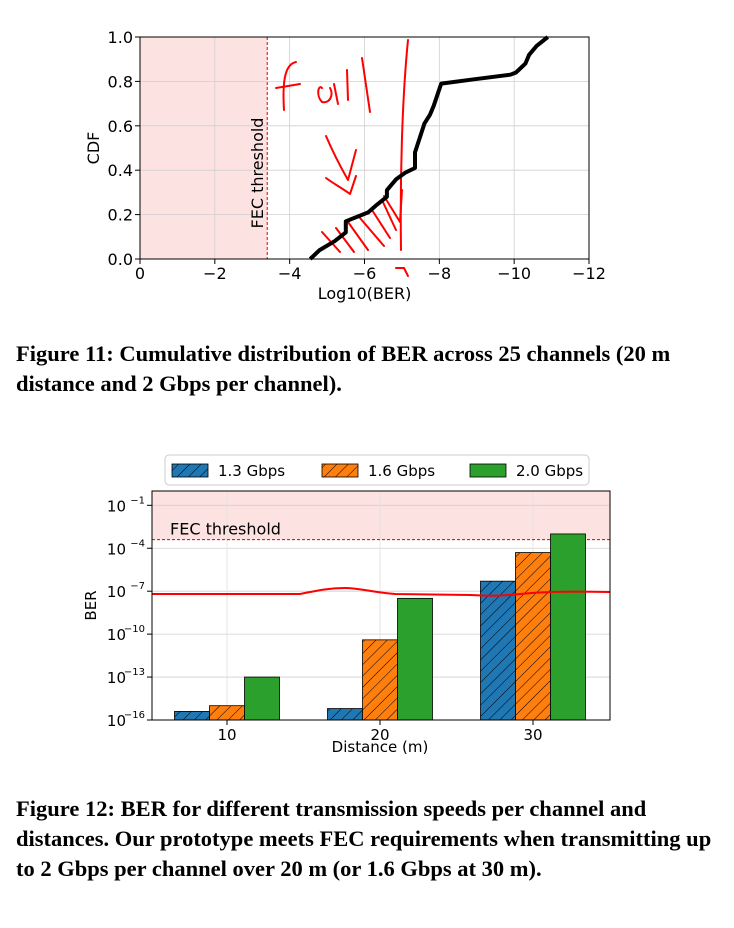  What do you see at coordinates (589, 273) in the screenshot?
I see `x-tick-label: −12` at bounding box center [589, 273].